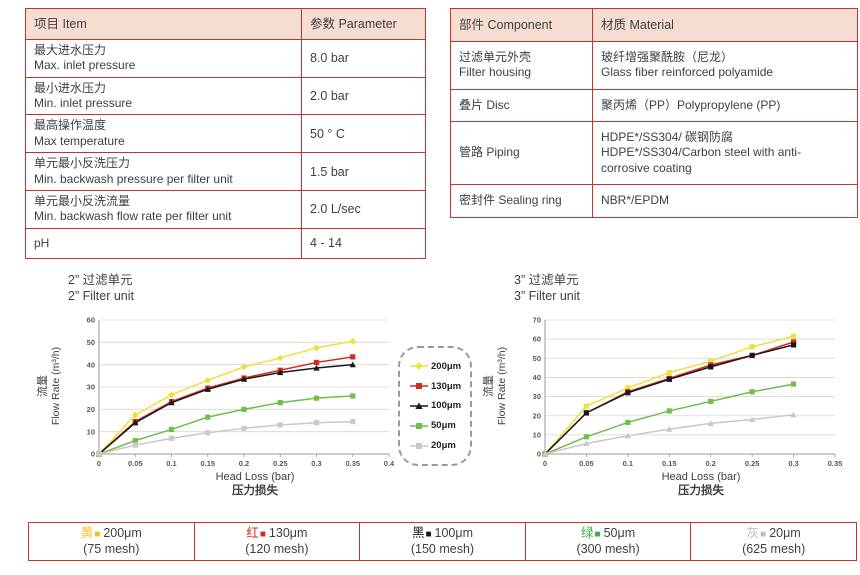 The image size is (860, 575). What do you see at coordinates (537, 415) in the screenshot?
I see `svg-text: 20` at bounding box center [537, 415].